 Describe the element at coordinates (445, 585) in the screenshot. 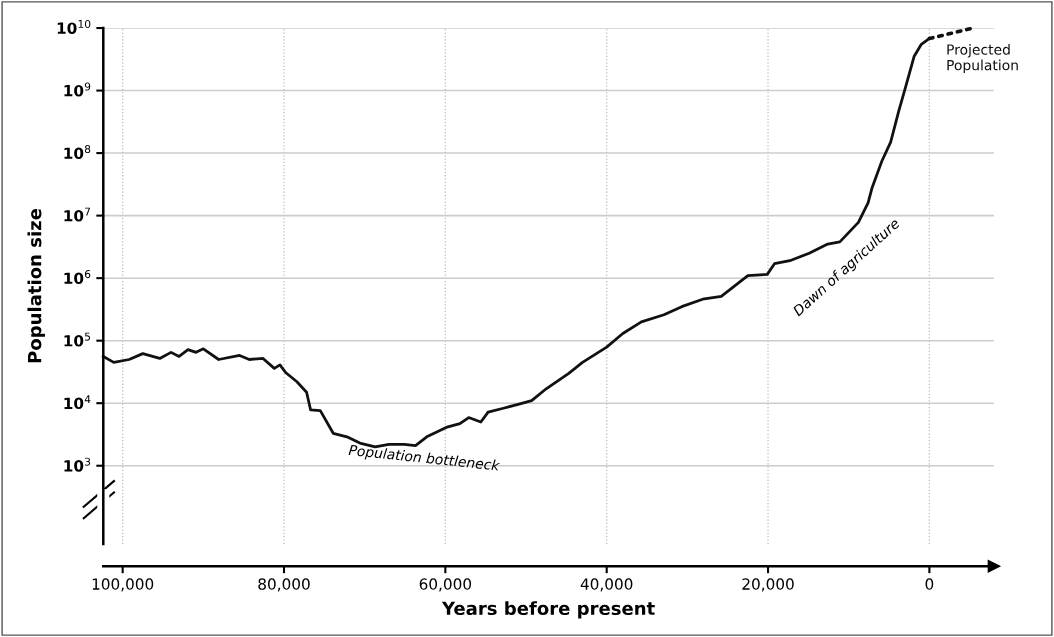

I see `x-tick-label: 60,000` at that location.